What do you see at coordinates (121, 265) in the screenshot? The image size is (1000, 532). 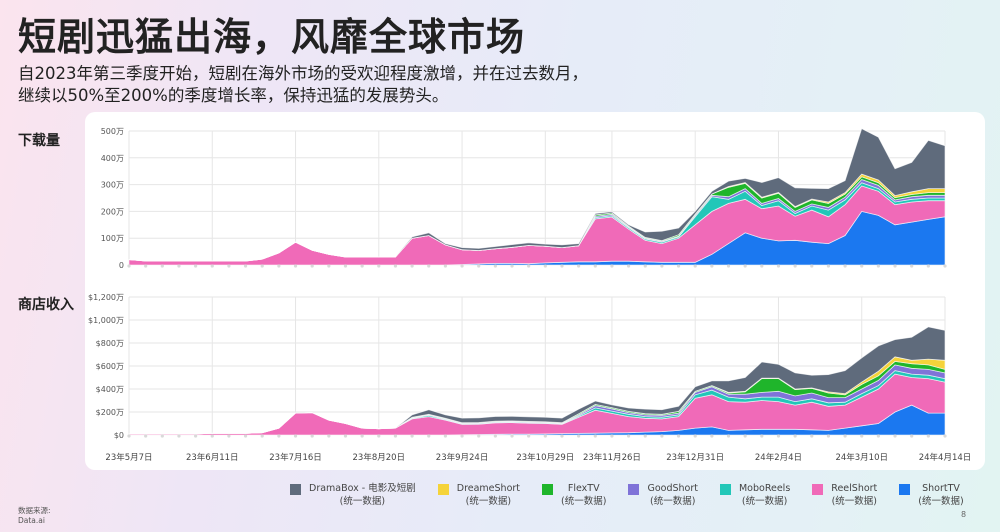 I see `y-tick-label: 0` at bounding box center [121, 265].